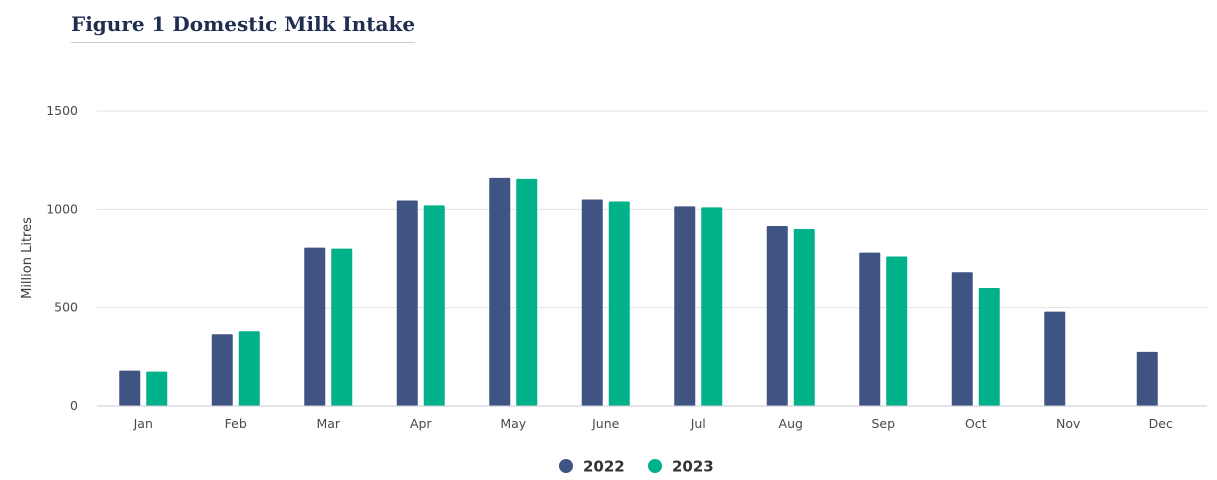  I want to click on bar-2023-sep, so click(897, 331).